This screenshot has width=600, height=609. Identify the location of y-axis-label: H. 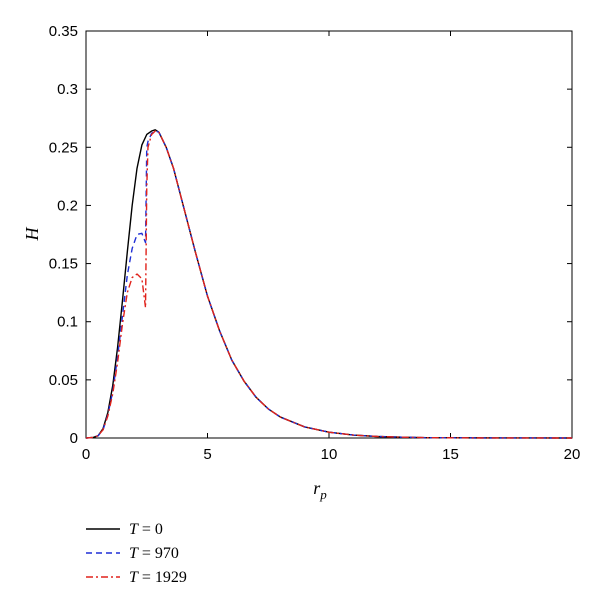
(32, 234).